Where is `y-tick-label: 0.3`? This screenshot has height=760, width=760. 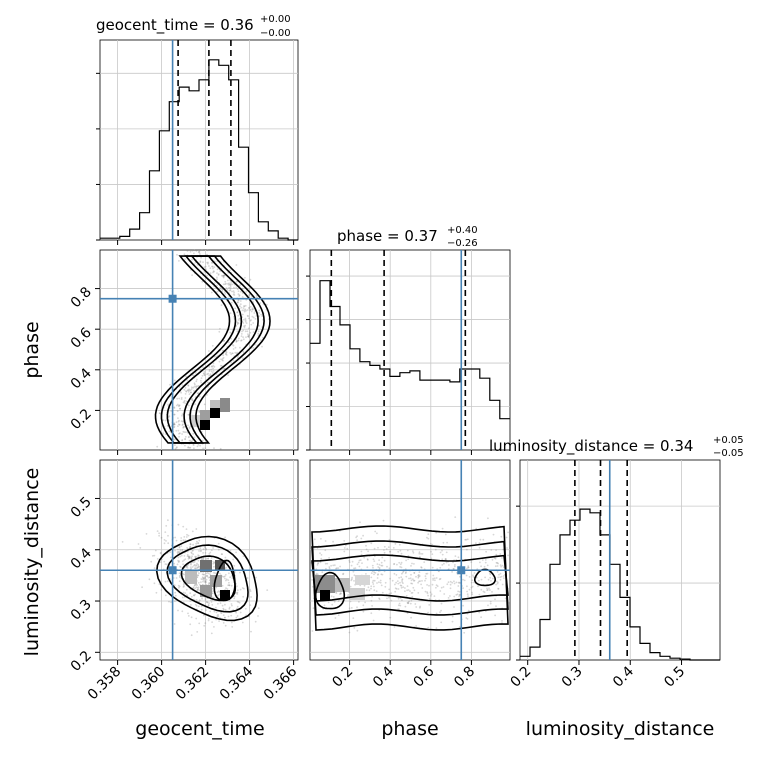 y-tick-label: 0.3 is located at coordinates (81, 610).